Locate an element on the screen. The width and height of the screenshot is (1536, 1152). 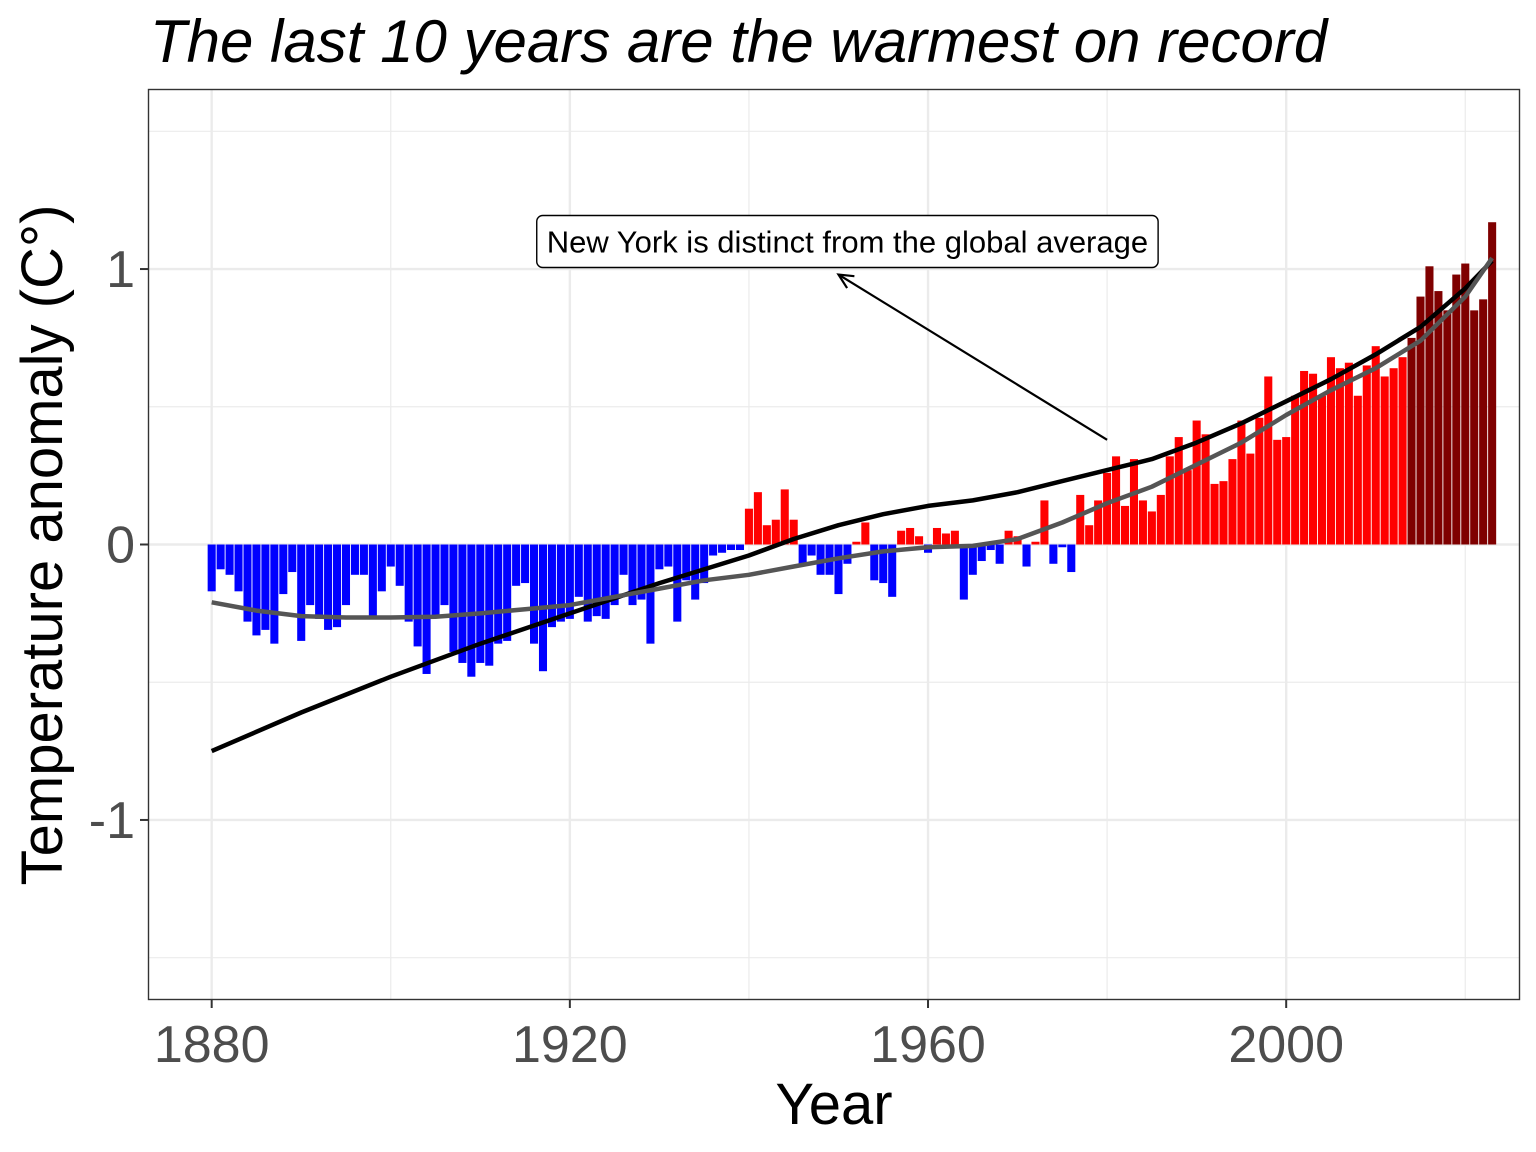
annotation-arrow is located at coordinates (972, 357).